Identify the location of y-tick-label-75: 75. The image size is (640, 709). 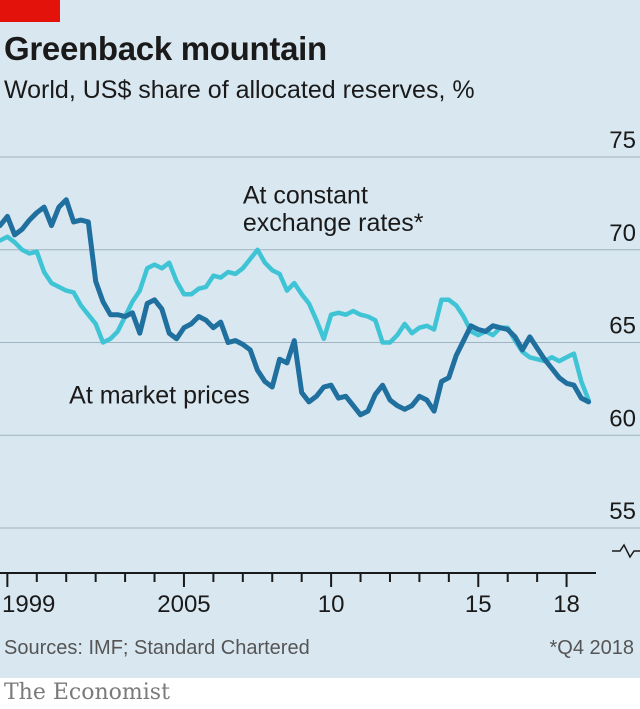
(622, 140).